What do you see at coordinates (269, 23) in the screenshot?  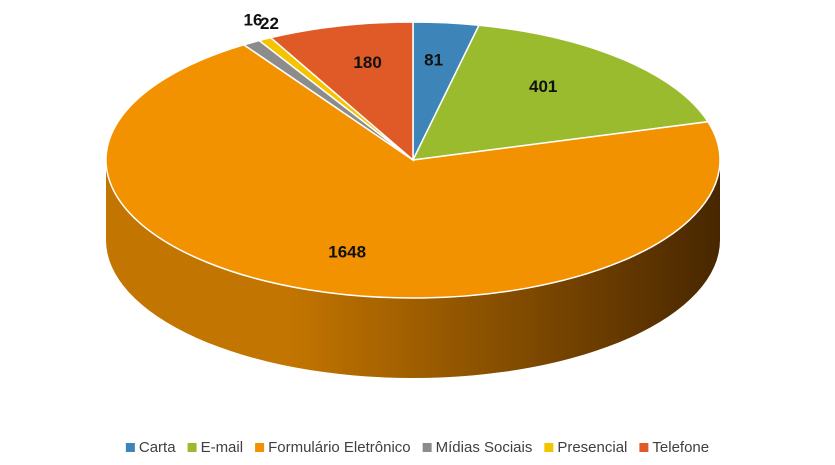 I see `data-label: 22` at bounding box center [269, 23].